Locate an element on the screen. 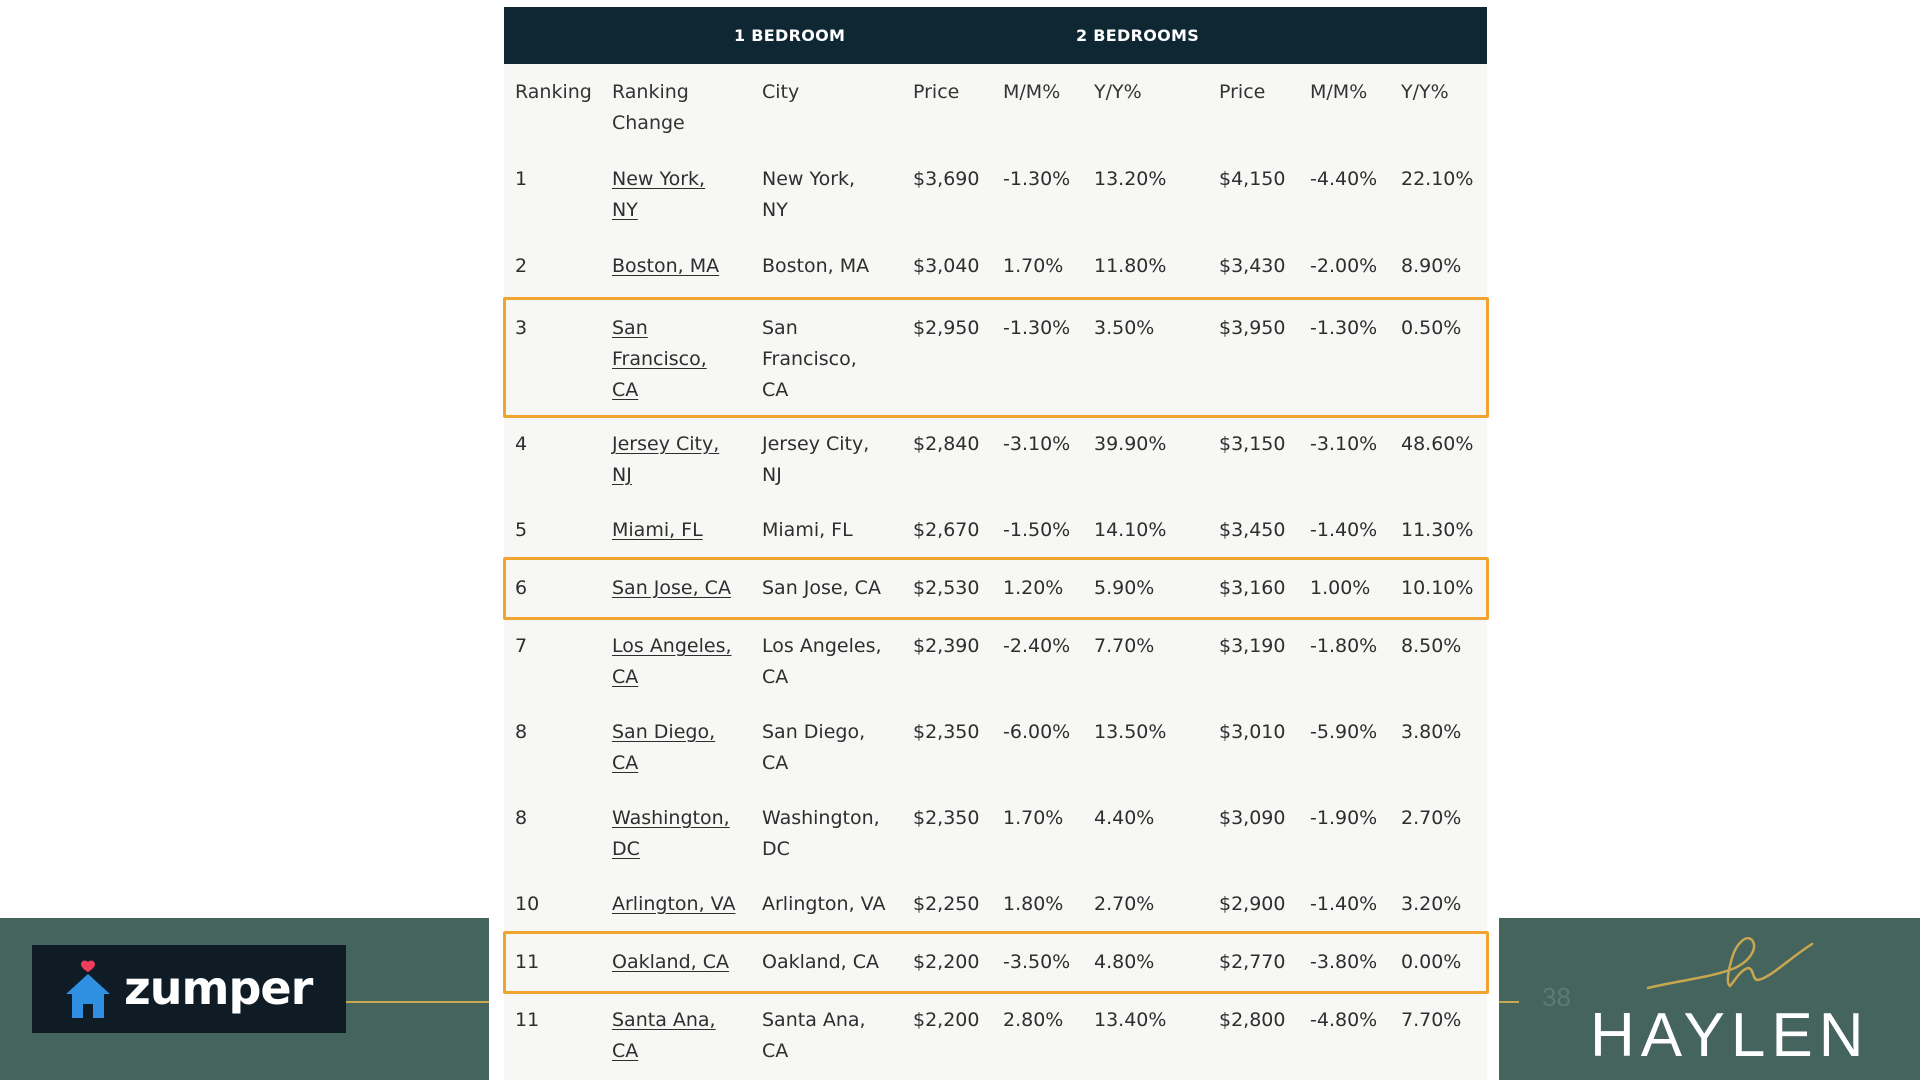  table-cell-yy-1br: 7.70% is located at coordinates (1124, 646).